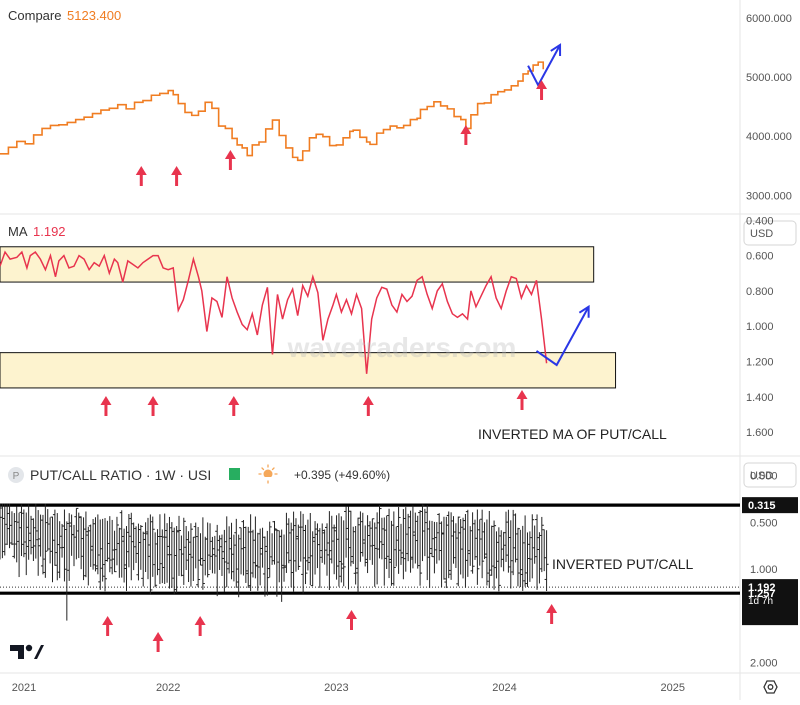  What do you see at coordinates (274, 312) in the screenshot?
I see `ma-line` at bounding box center [274, 312].